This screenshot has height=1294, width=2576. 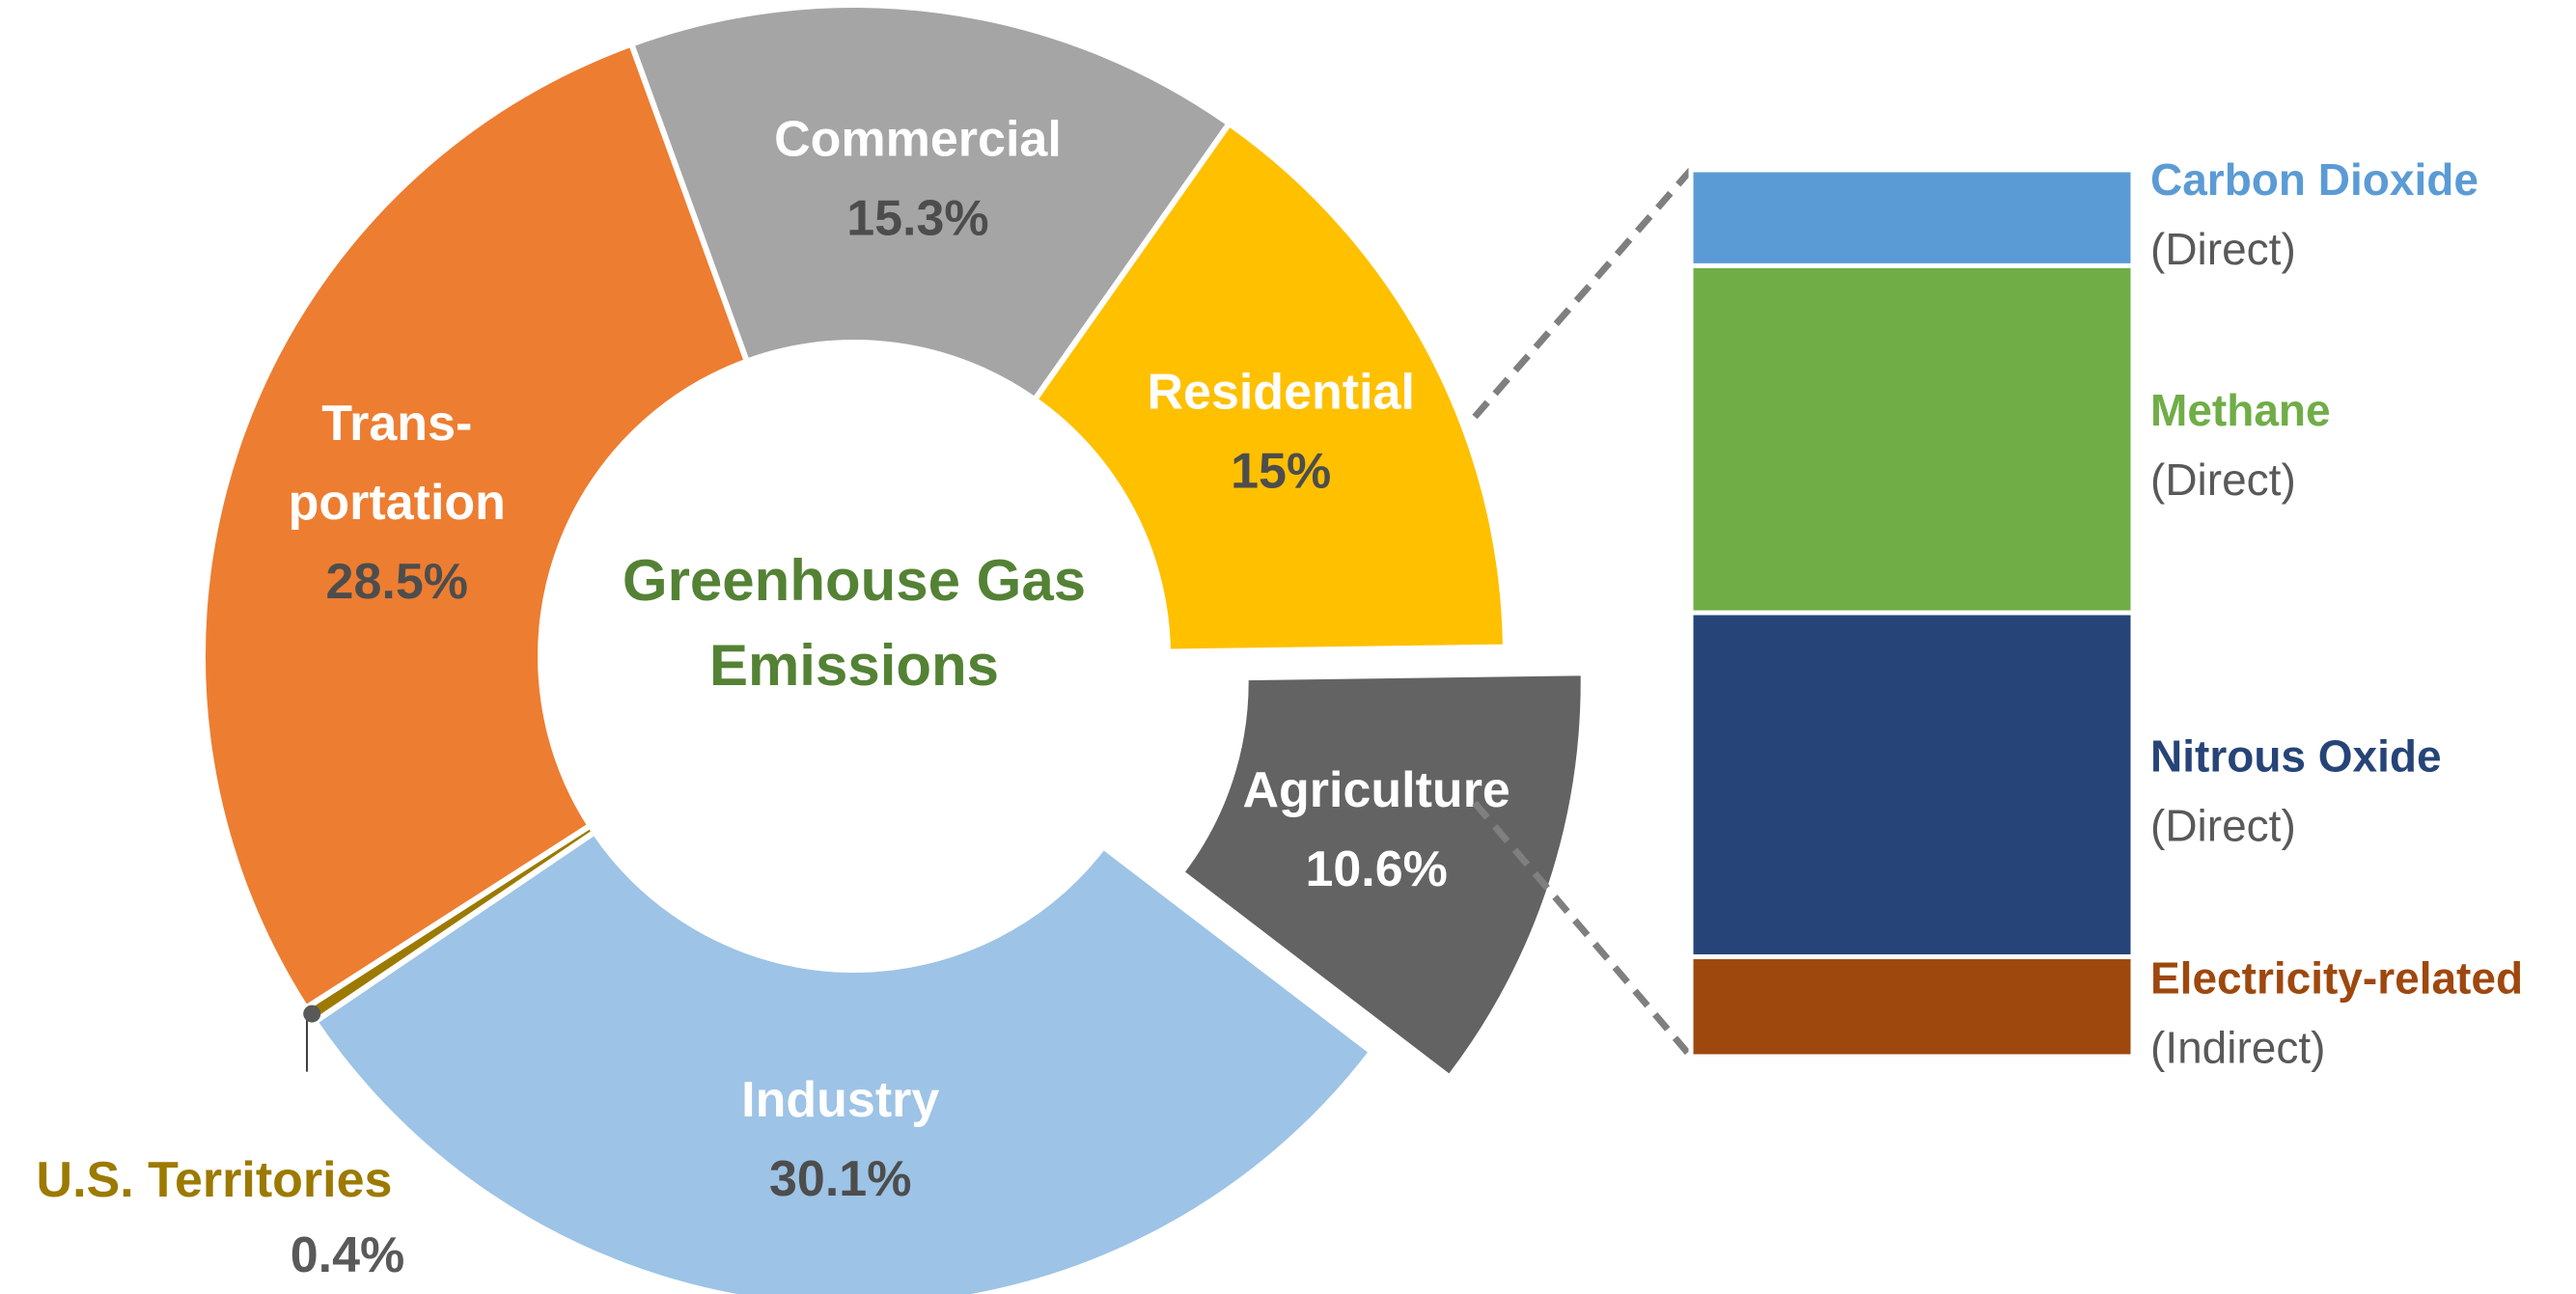 I want to click on slice-label-agriculture: Agriculture, so click(x=1376, y=790).